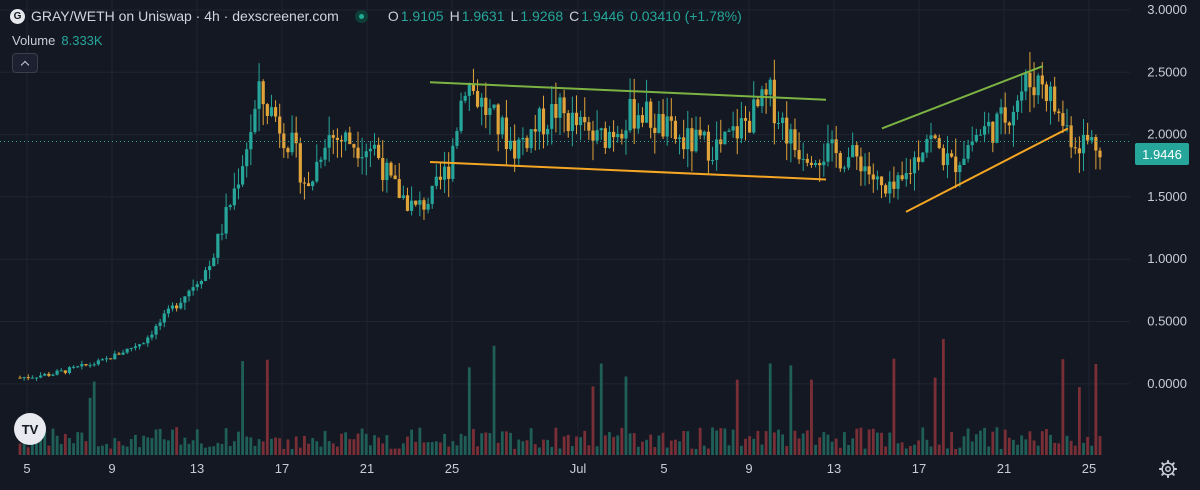 Image resolution: width=1200 pixels, height=490 pixels. What do you see at coordinates (25, 63) in the screenshot?
I see `collapse-legend-button` at bounding box center [25, 63].